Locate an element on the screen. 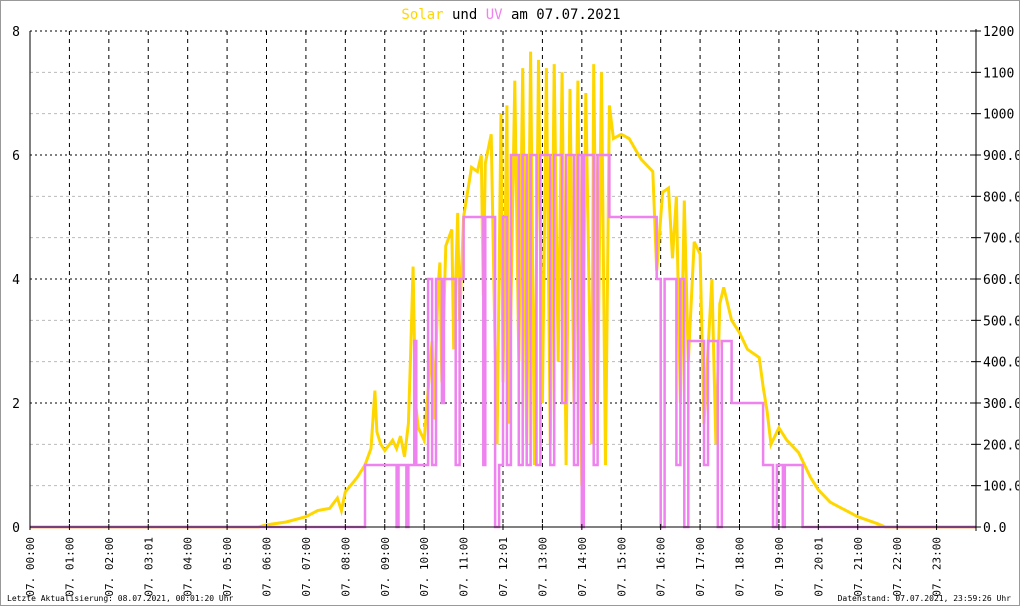  y-right-tick-label: 1100 is located at coordinates (998, 73).